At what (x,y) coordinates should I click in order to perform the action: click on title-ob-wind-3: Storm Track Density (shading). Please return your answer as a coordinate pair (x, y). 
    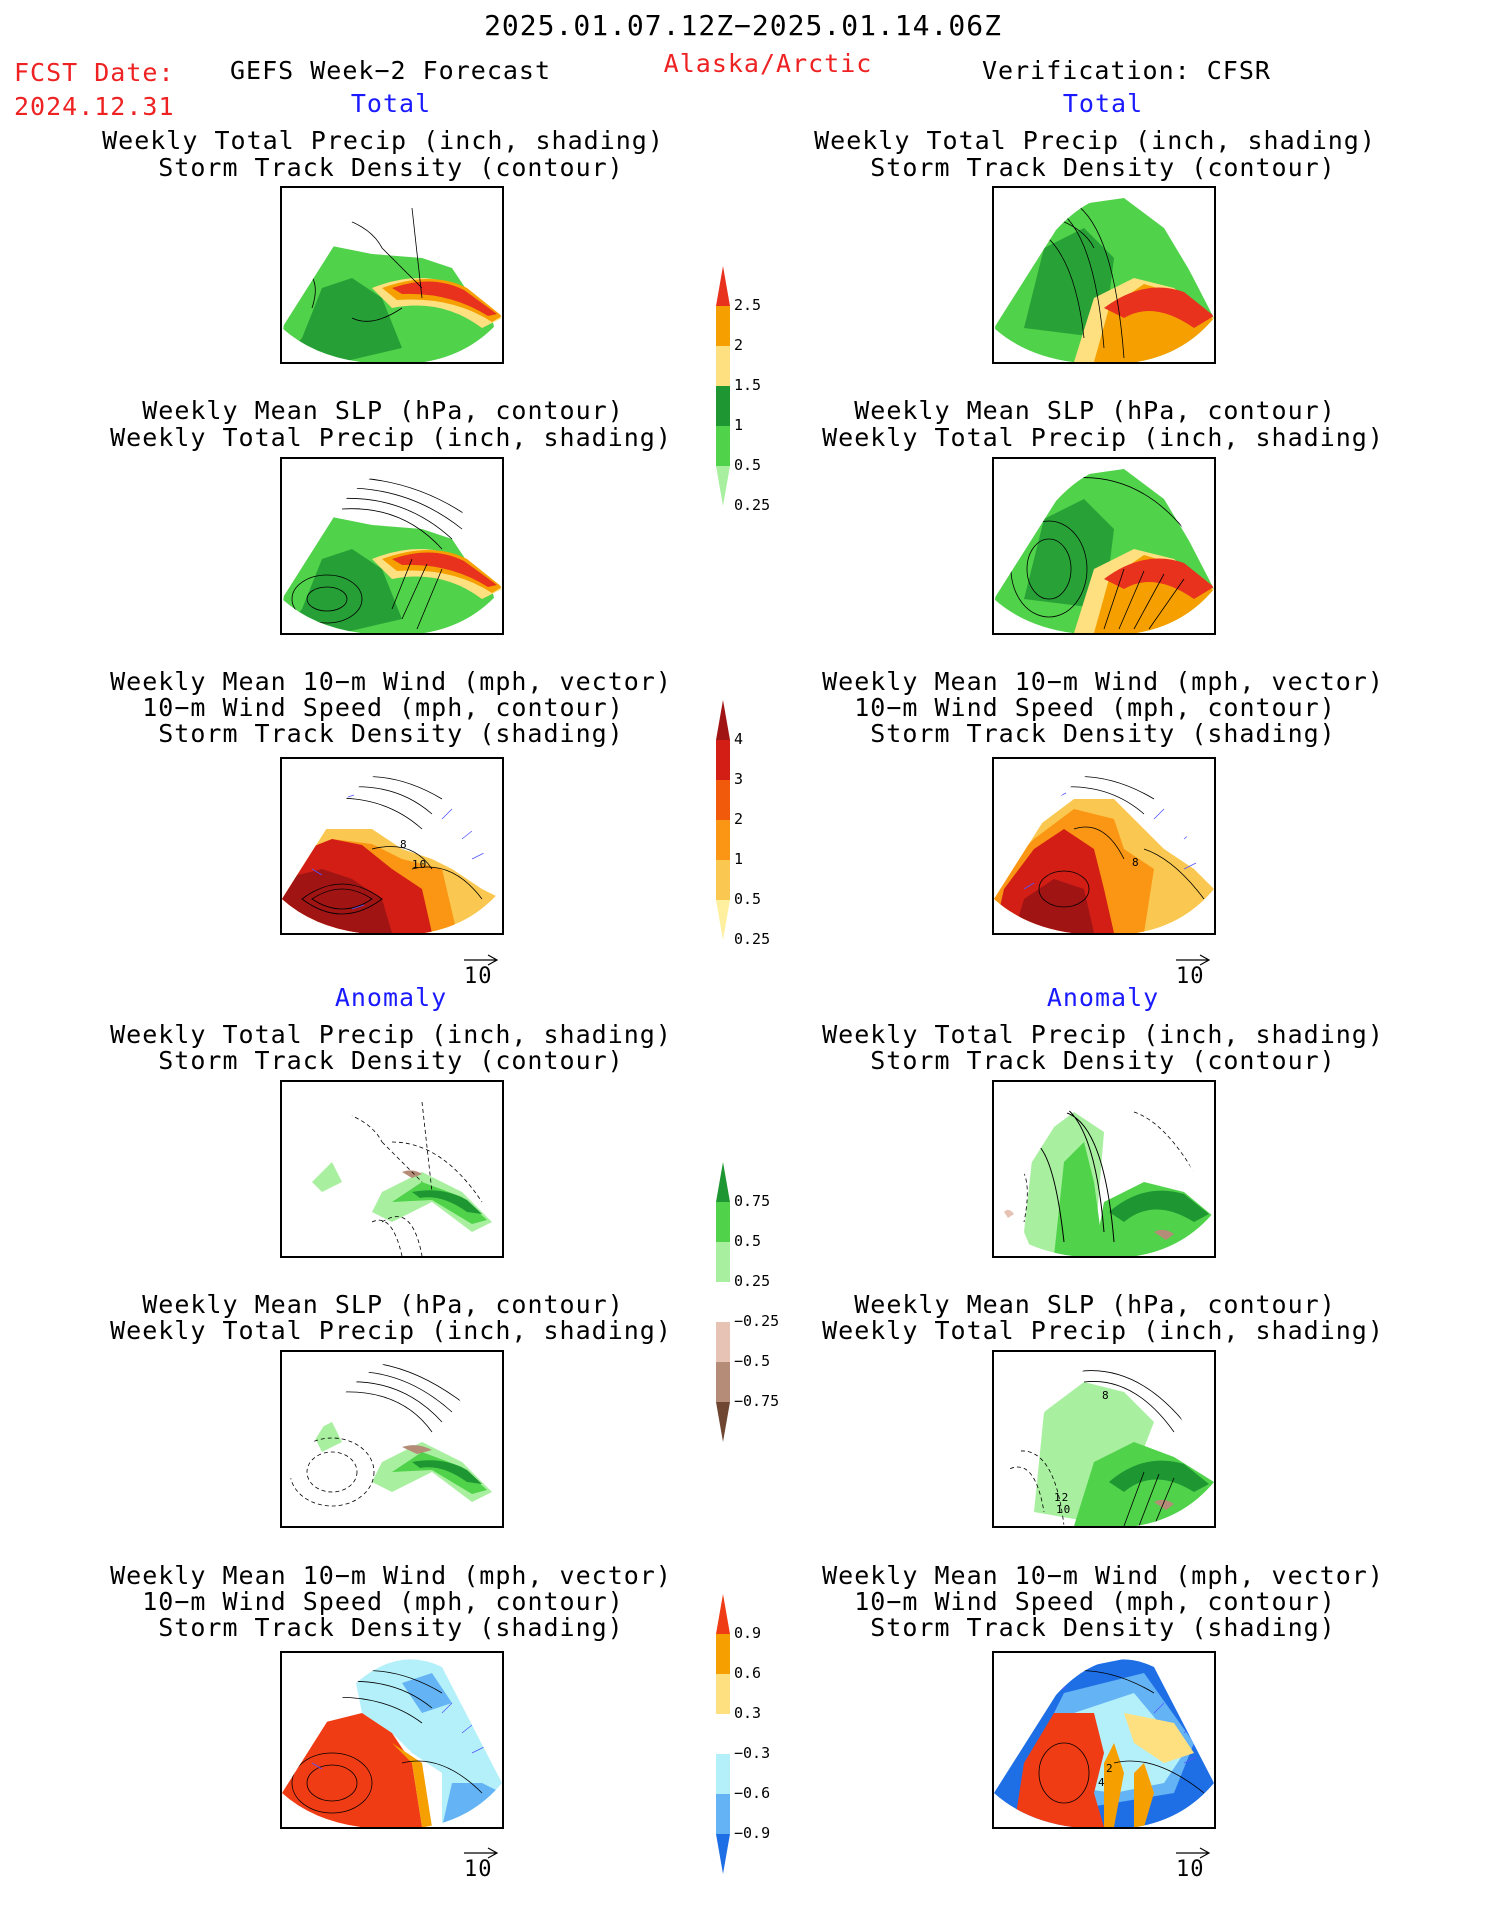
    Looking at the image, I should click on (1103, 733).